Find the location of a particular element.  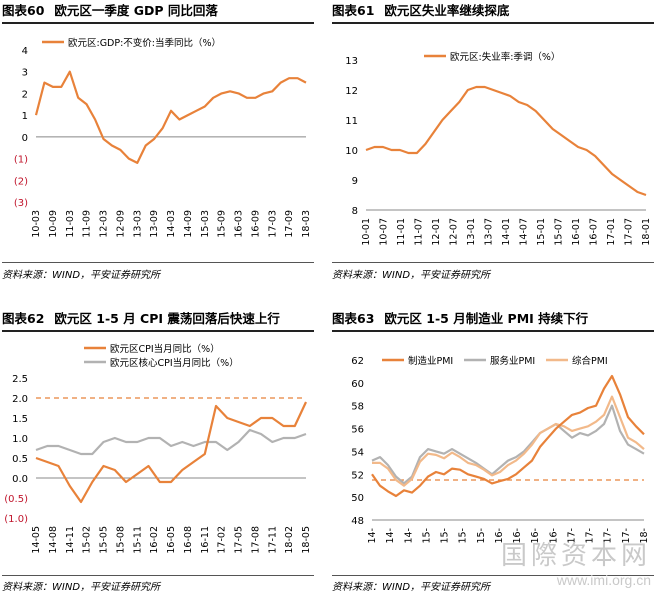

x-tick-label: 17-02 is located at coordinates (222, 540).